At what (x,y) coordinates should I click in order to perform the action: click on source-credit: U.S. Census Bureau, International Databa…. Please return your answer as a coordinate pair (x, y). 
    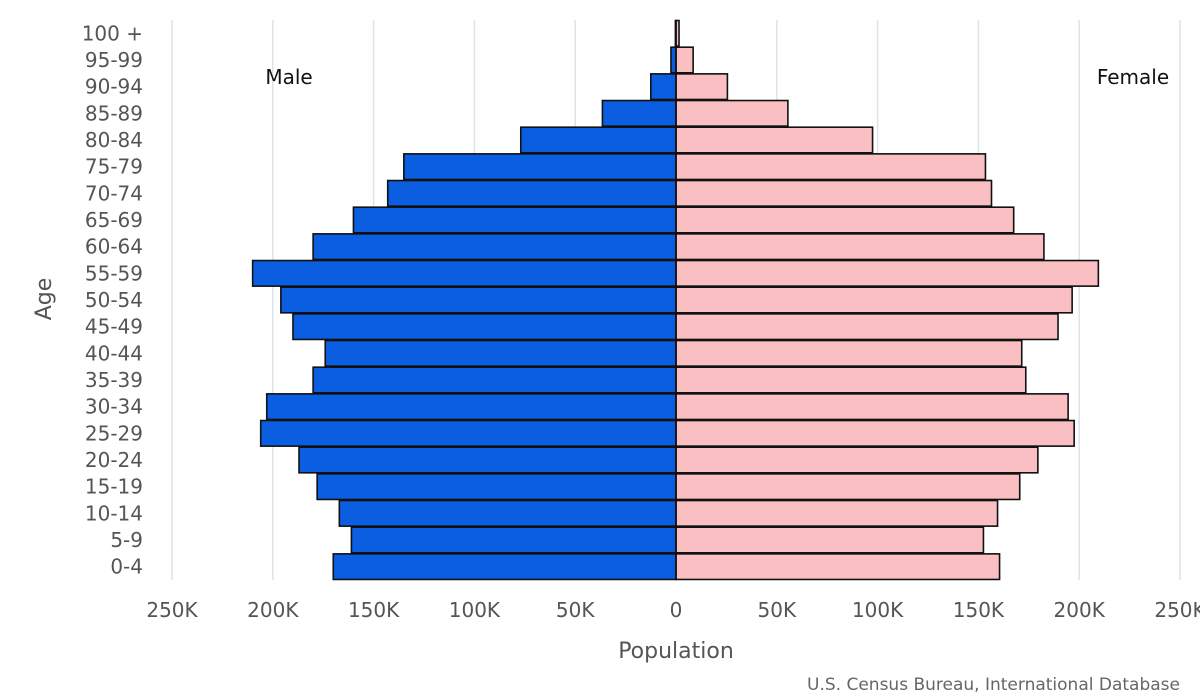
    Looking at the image, I should click on (993, 685).